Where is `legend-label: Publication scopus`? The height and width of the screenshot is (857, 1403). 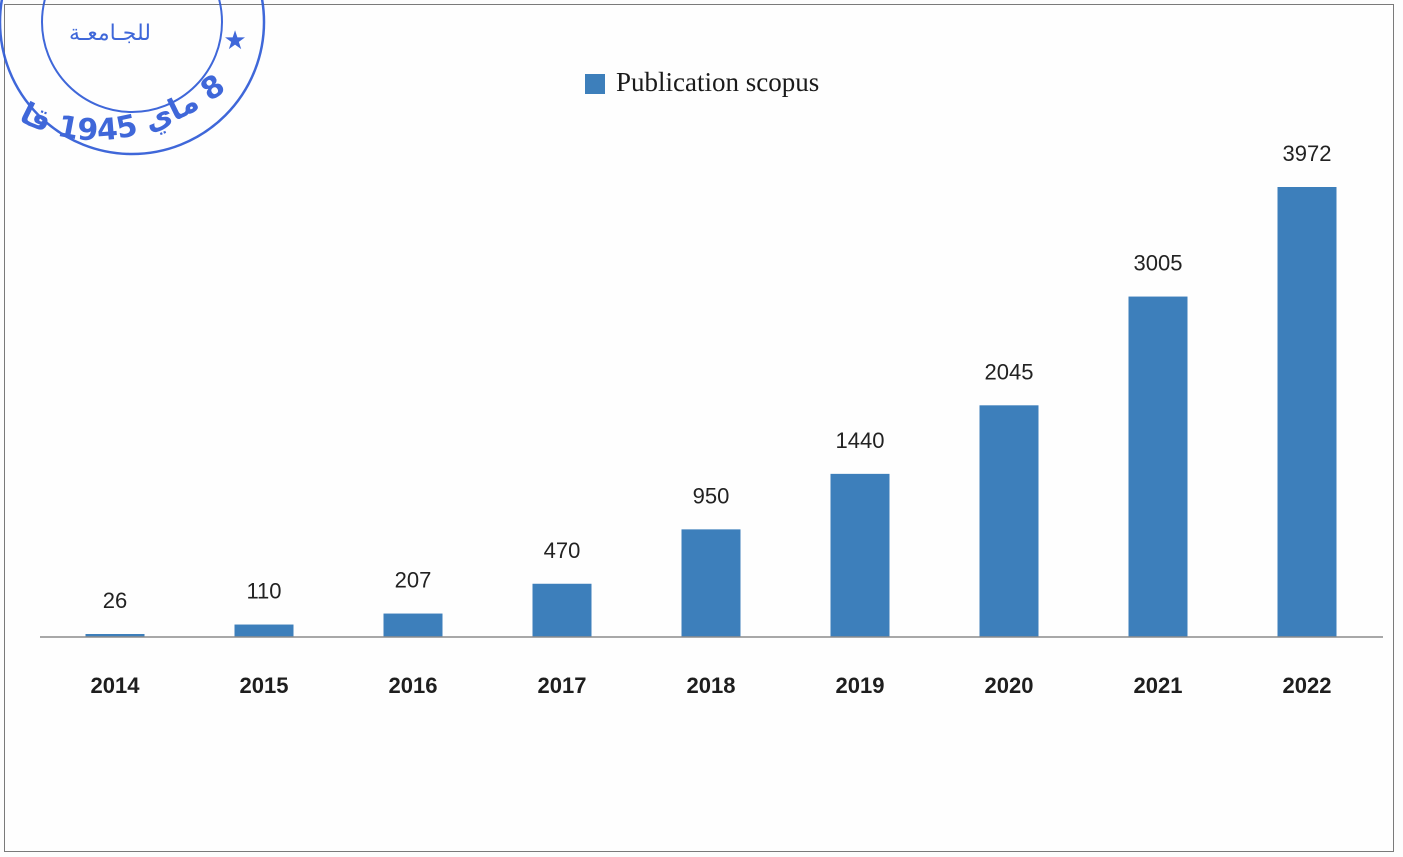 legend-label: Publication scopus is located at coordinates (717, 82).